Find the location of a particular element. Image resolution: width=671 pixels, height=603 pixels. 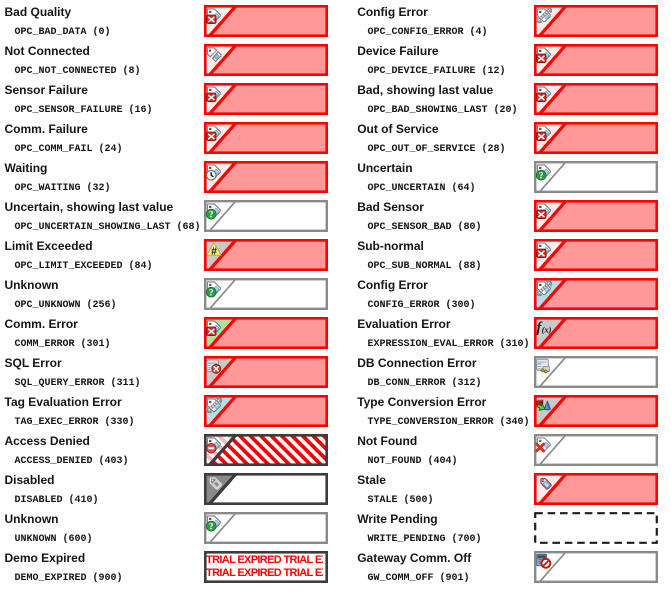

svg-text: f is located at coordinates (540, 328).